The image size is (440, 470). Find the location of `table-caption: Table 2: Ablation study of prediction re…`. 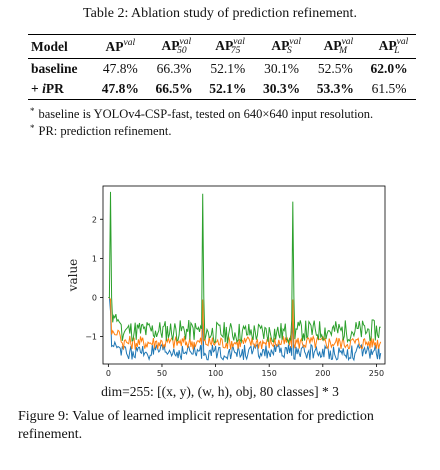

table-caption: Table 2: Ablation study of prediction re… is located at coordinates (220, 13).